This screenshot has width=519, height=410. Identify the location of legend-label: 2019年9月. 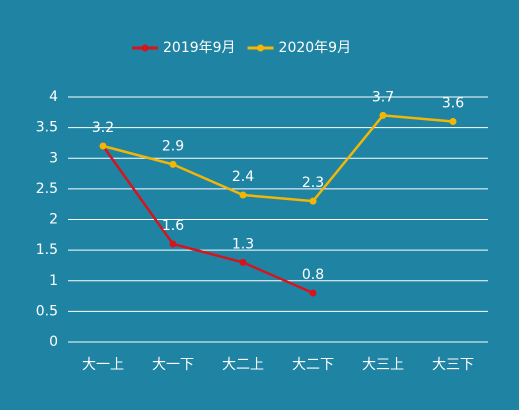
(199, 48).